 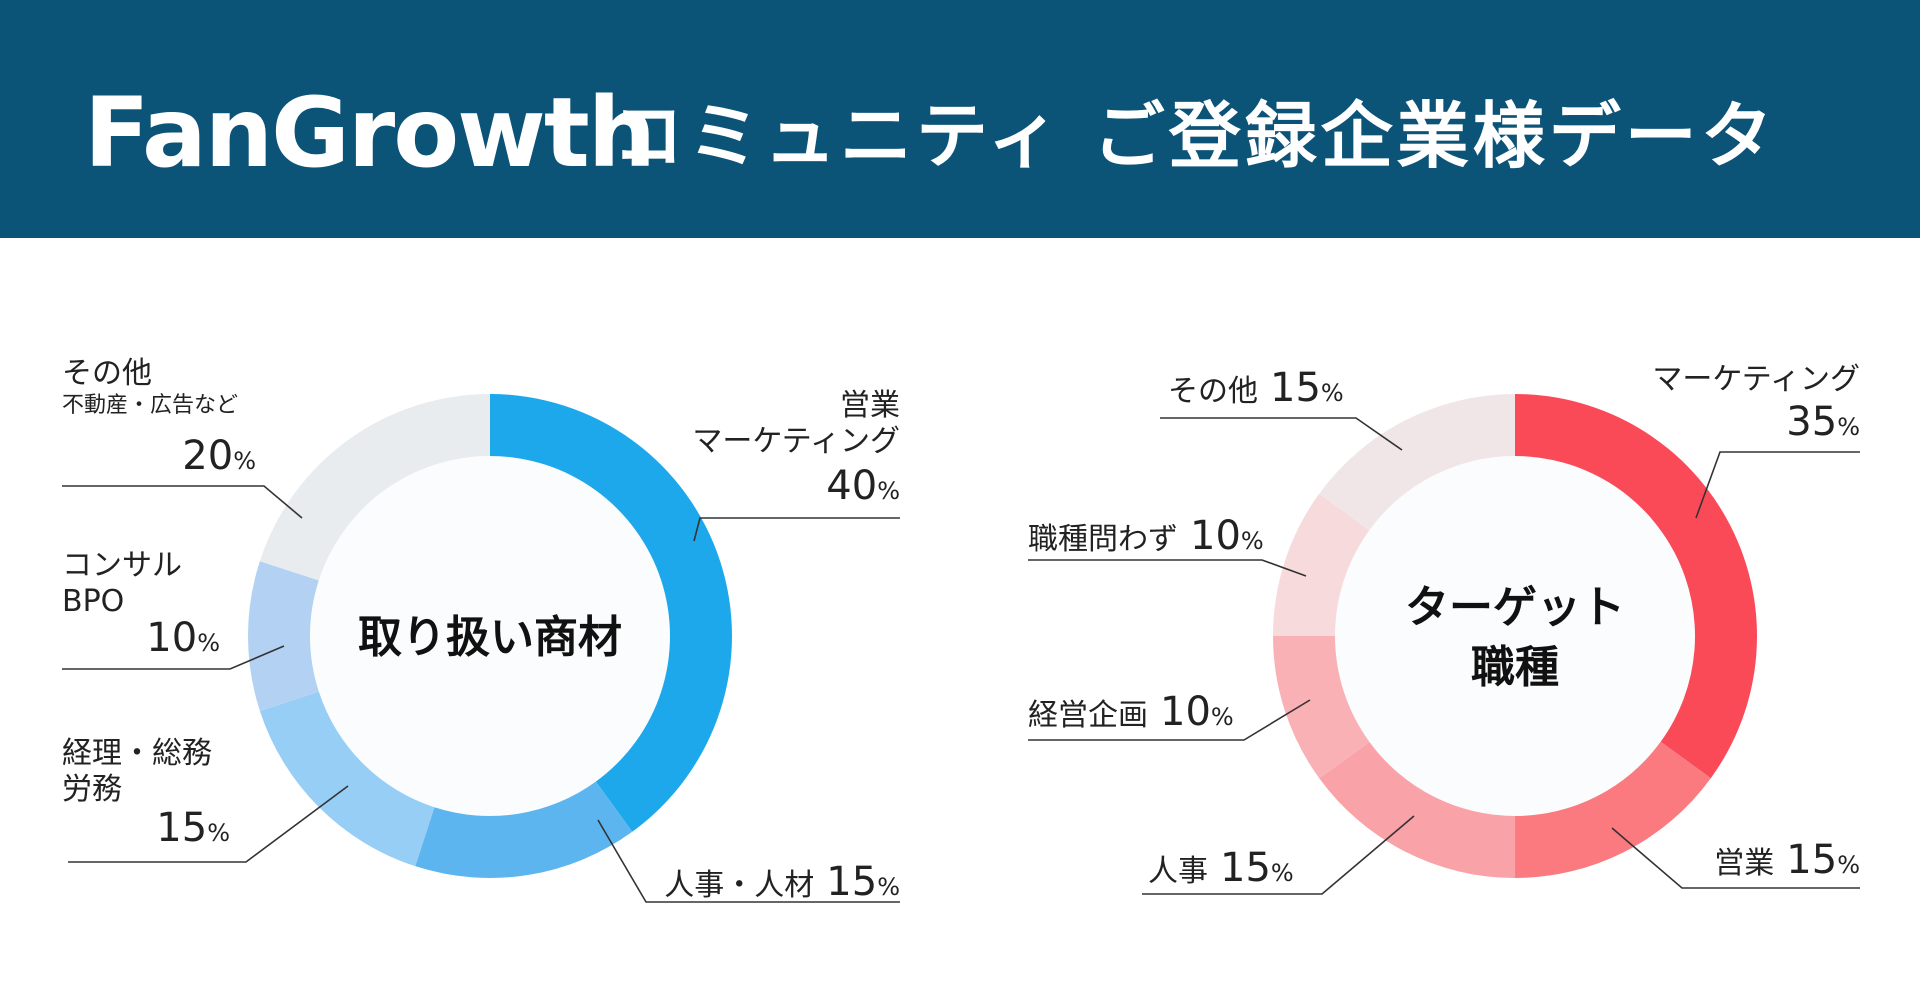 I want to click on slice-percent-label: 35%, so click(x=1823, y=422).